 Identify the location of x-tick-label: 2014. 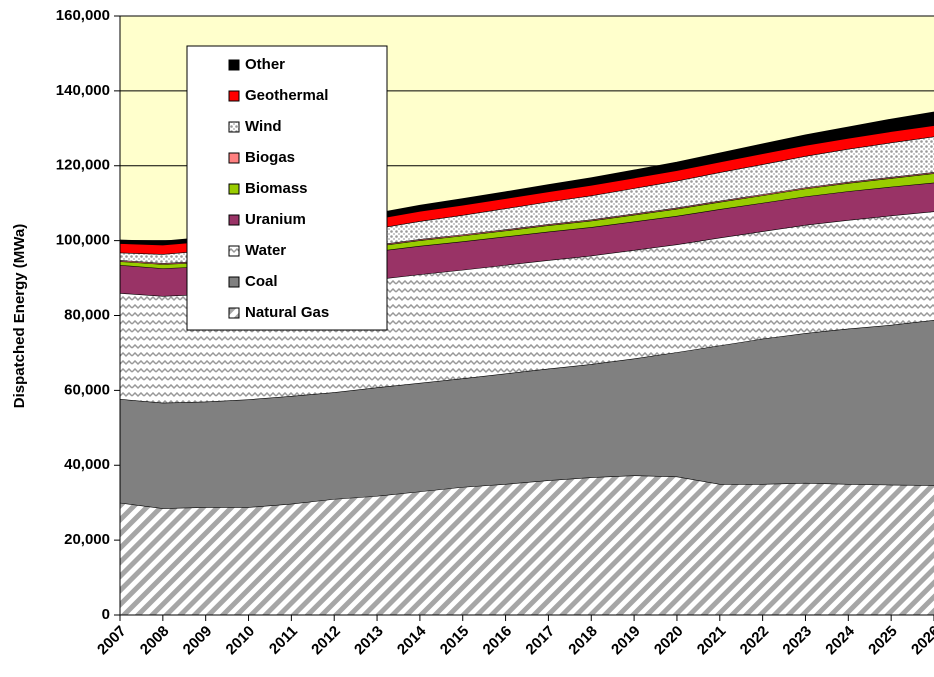
(412, 640).